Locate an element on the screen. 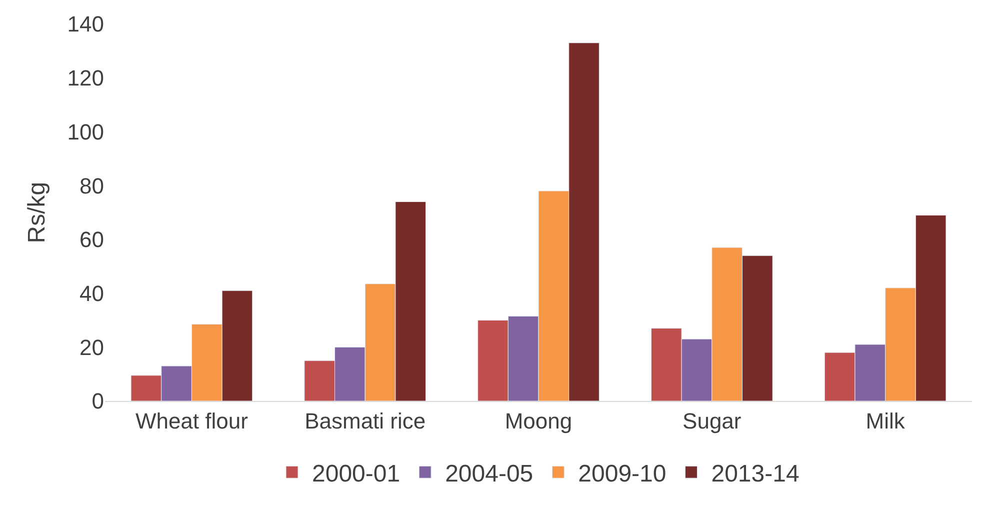 The width and height of the screenshot is (992, 507). y-tick-label: 140 is located at coordinates (85, 24).